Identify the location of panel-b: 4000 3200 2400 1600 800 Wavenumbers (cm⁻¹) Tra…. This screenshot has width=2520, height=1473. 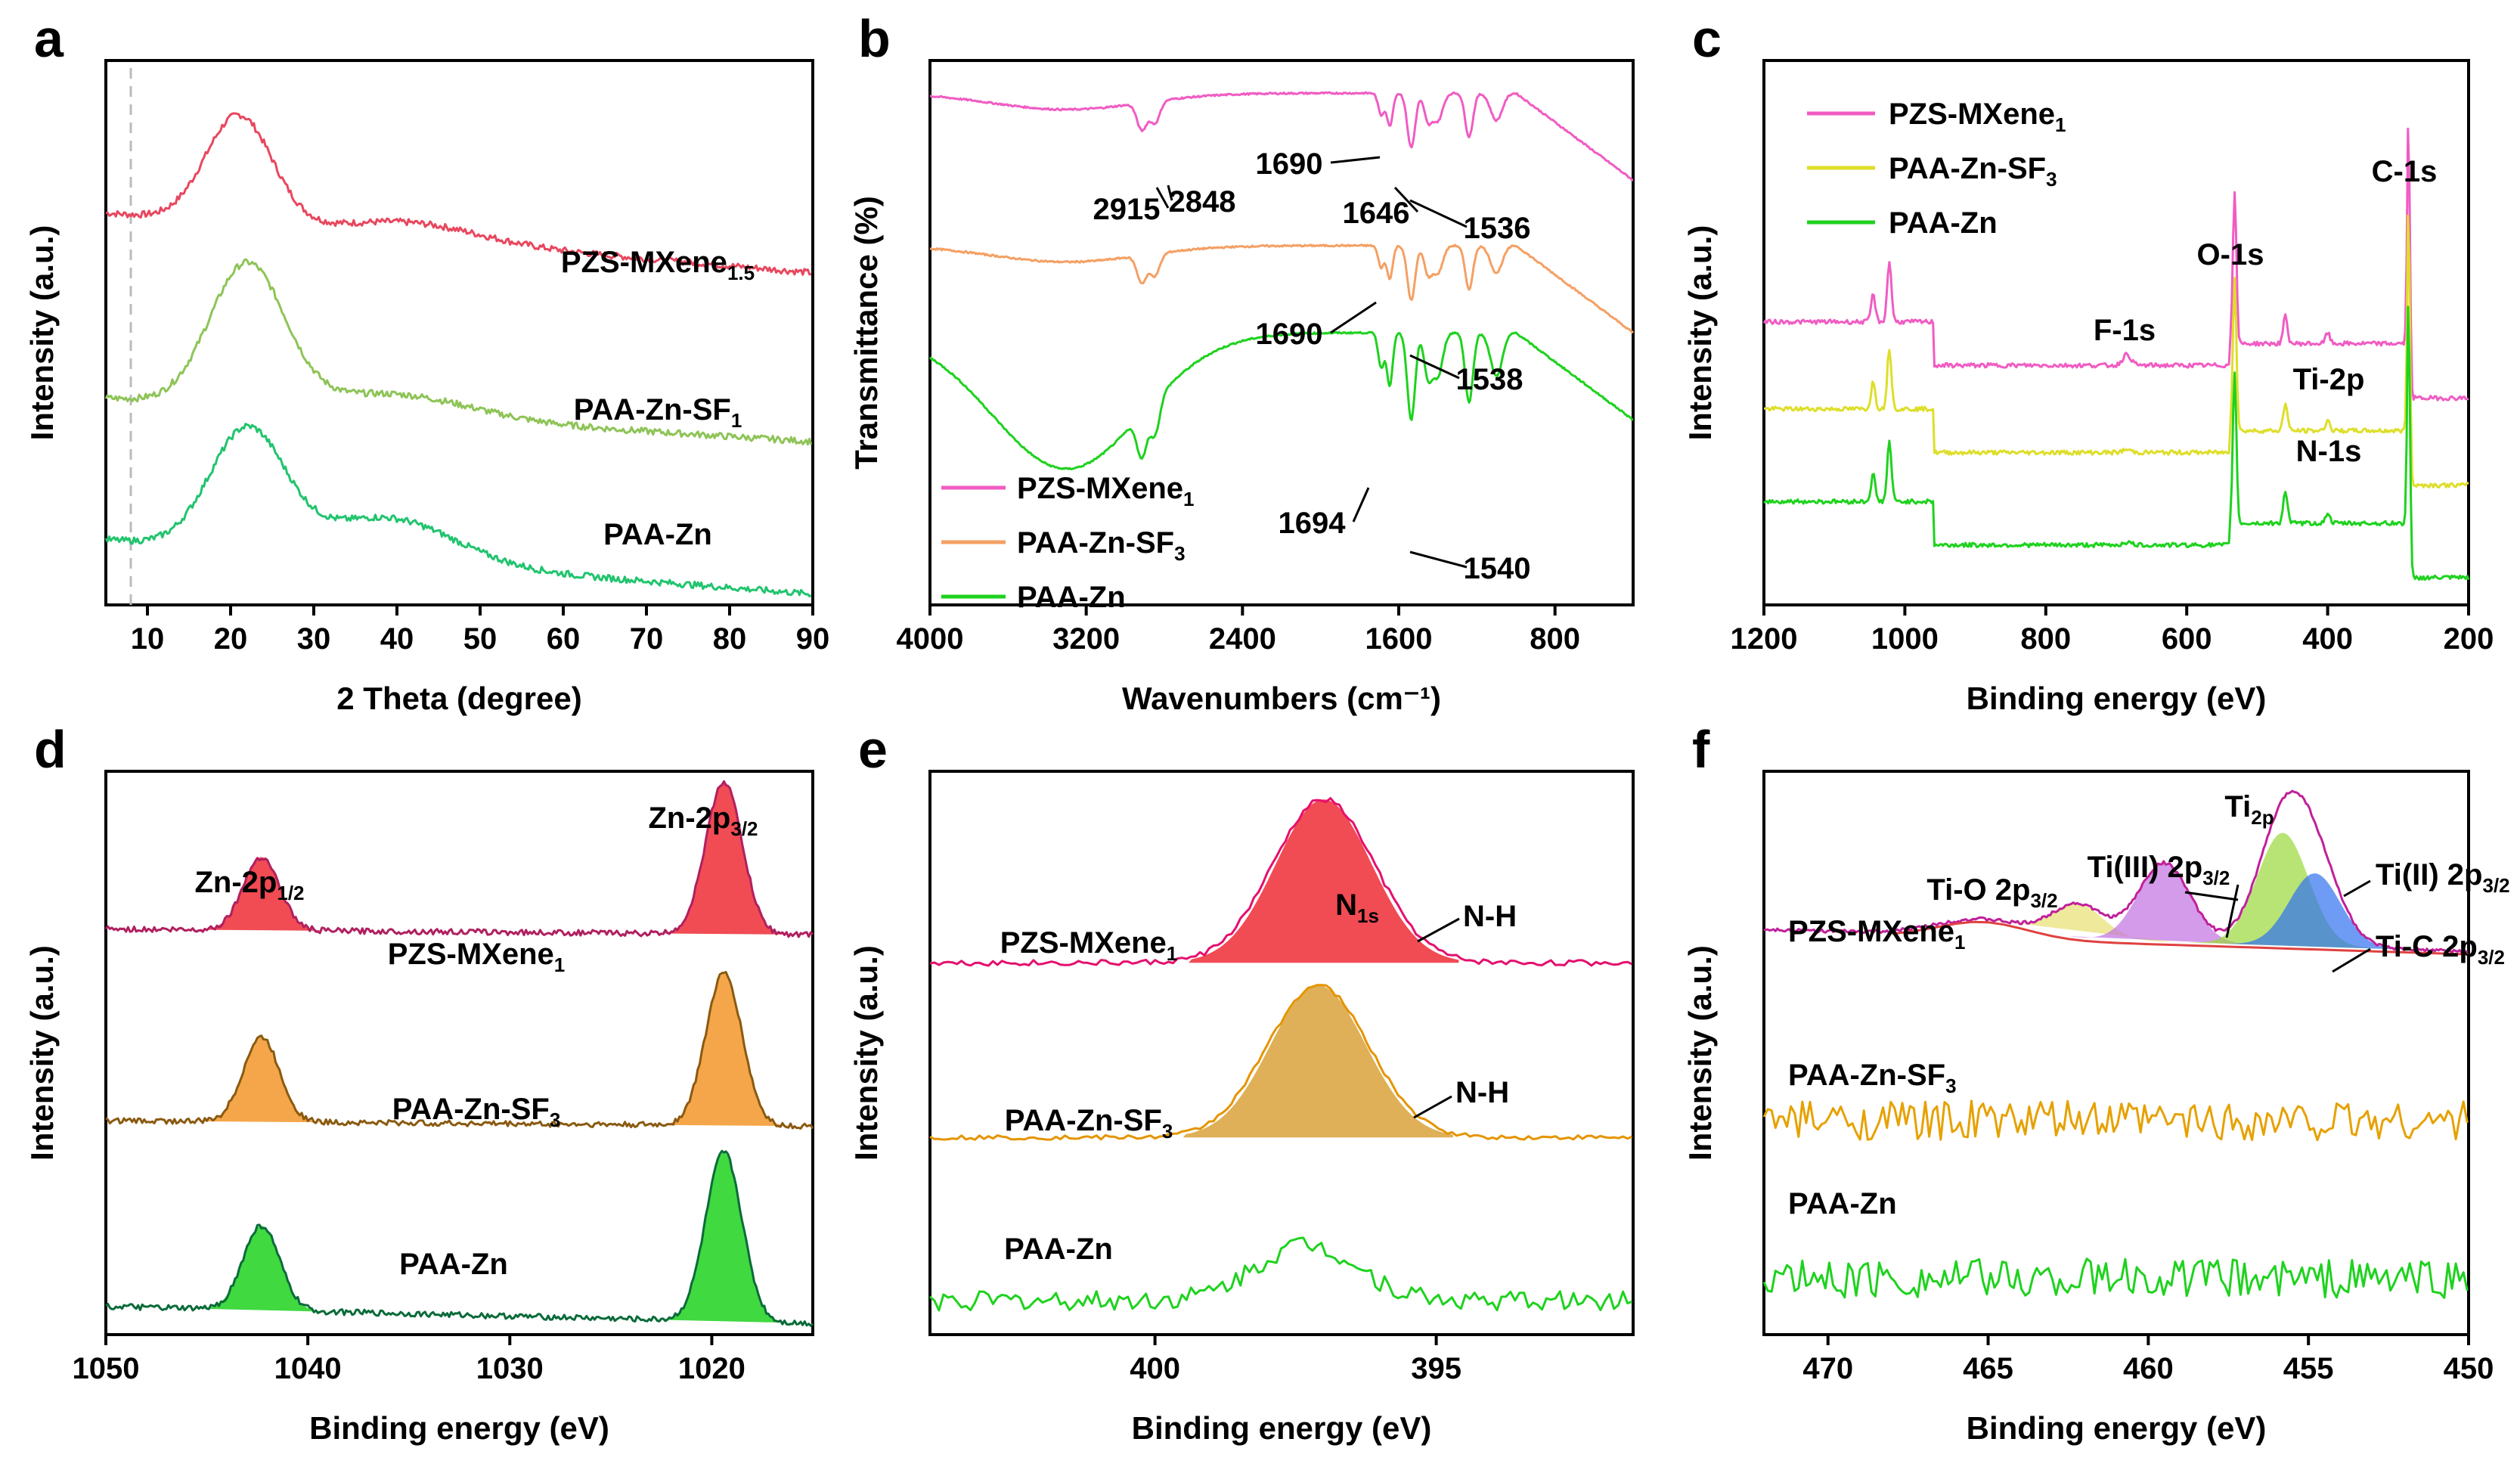
(1241, 362).